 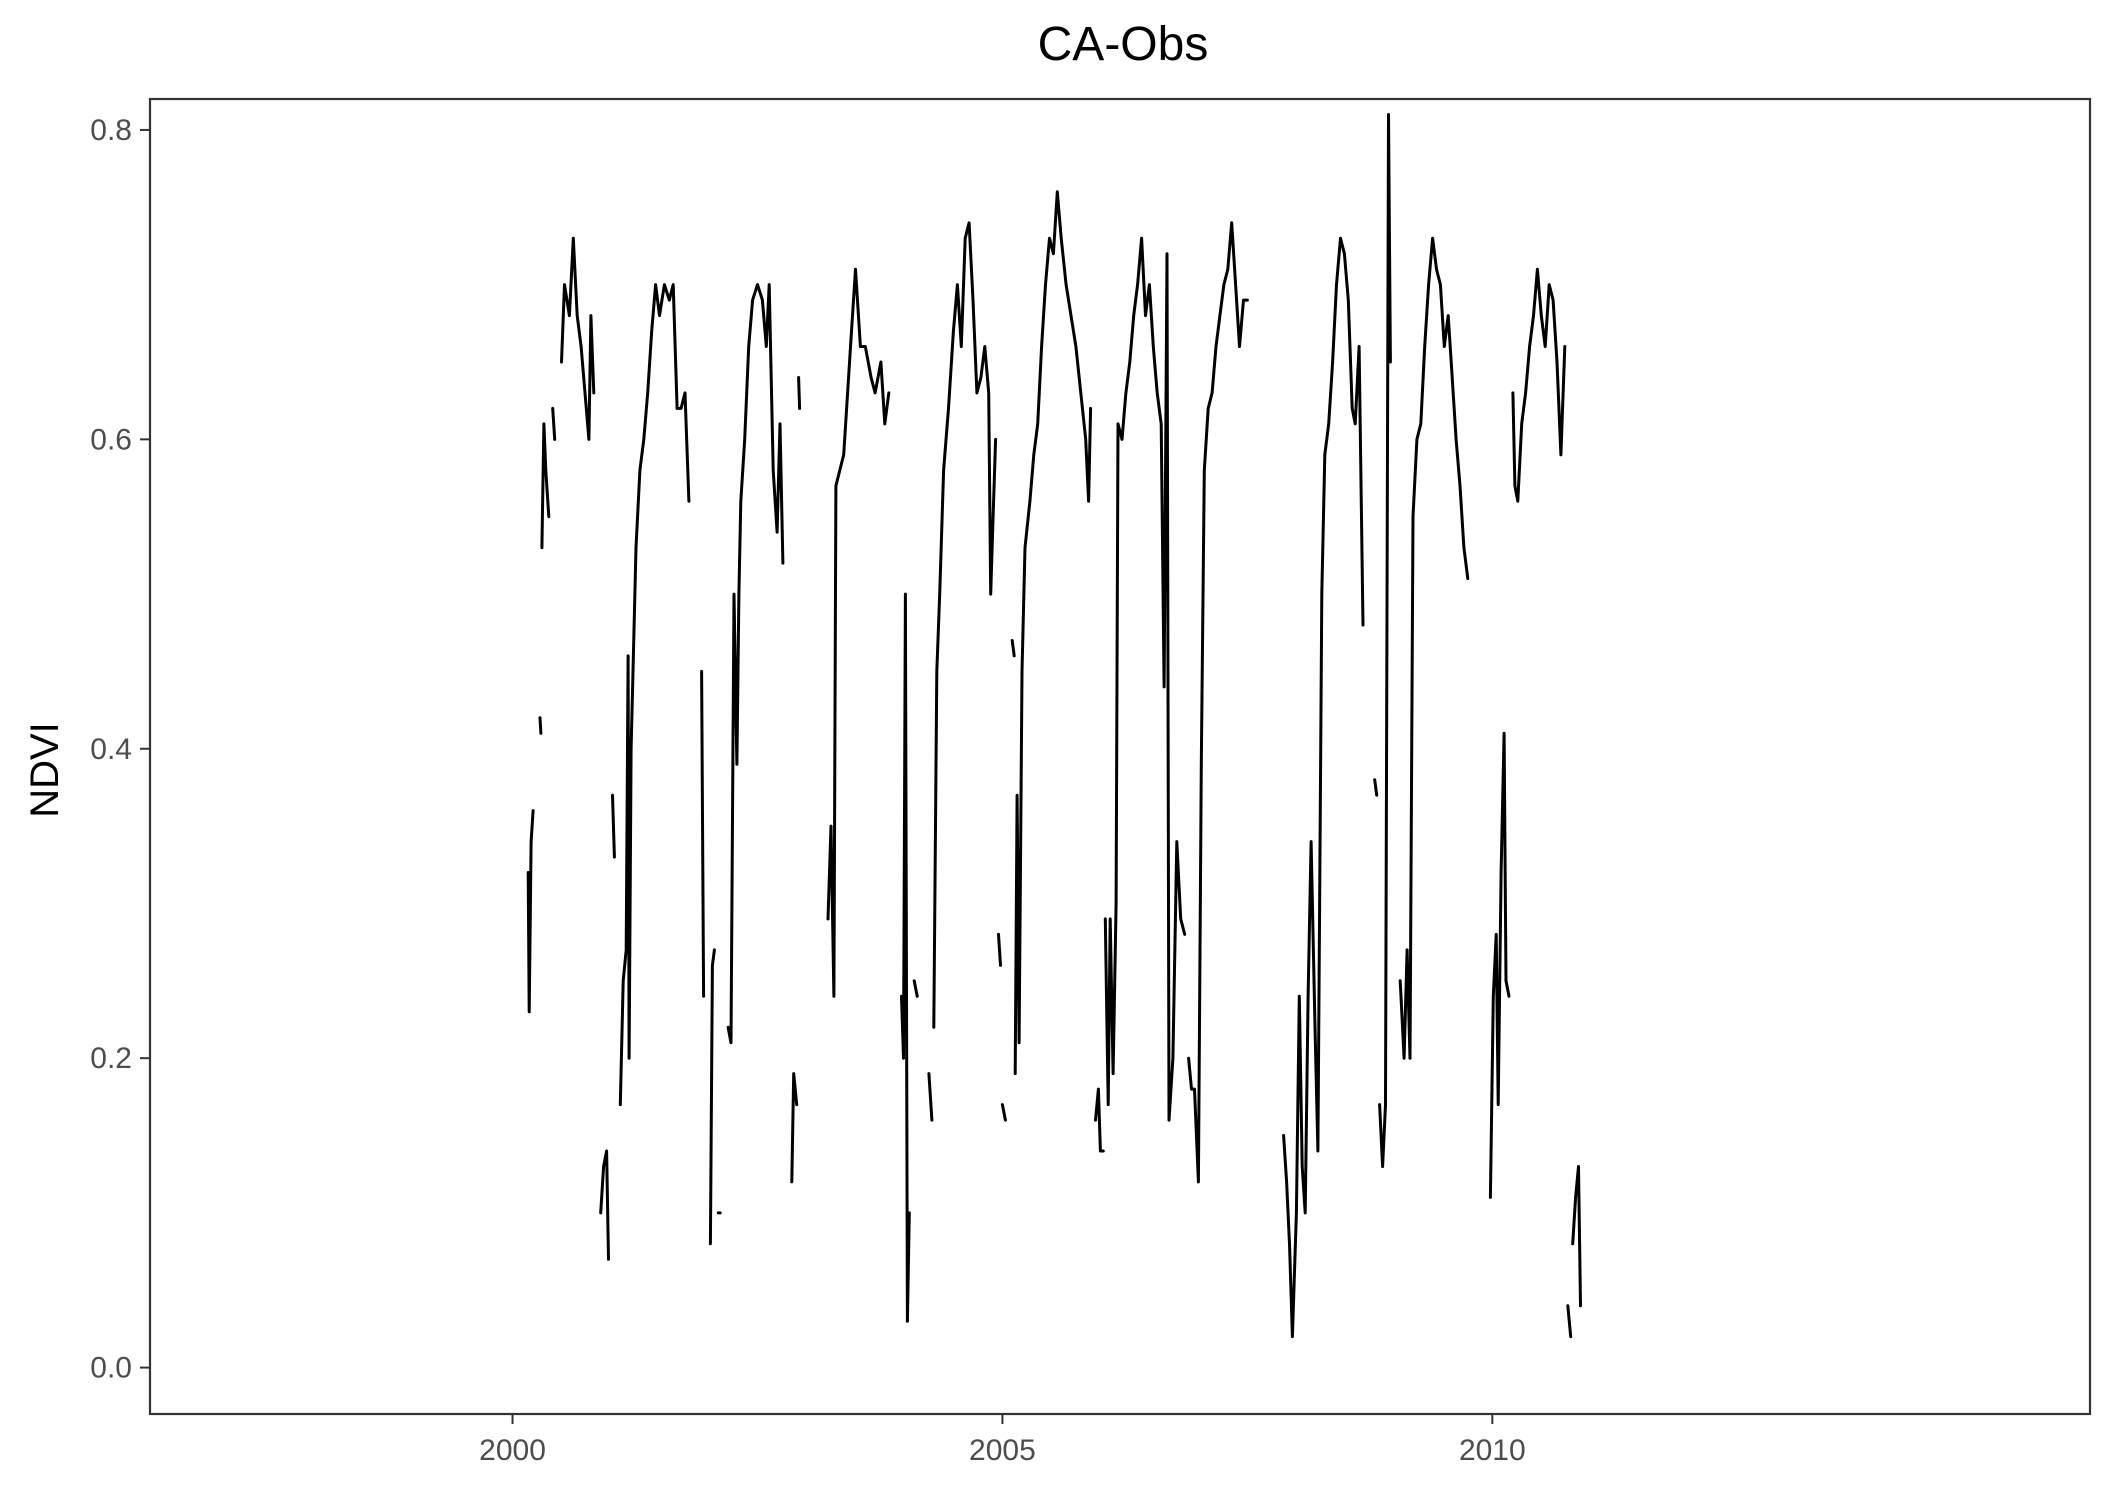 I want to click on x-axis: 2000 2005 2010, so click(x=1002, y=1440).